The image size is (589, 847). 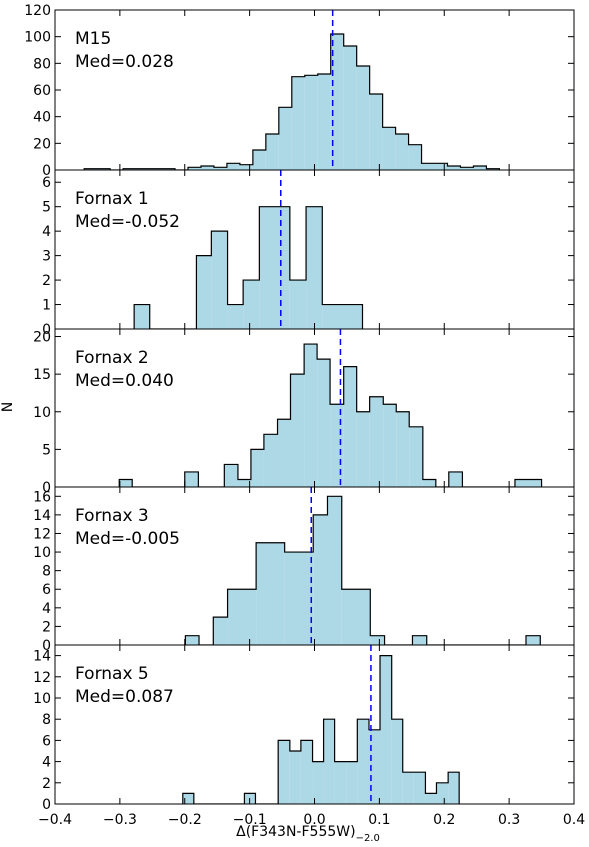 I want to click on x-axis-label: Δ(F343N-F555W)−2.0, so click(x=308, y=834).